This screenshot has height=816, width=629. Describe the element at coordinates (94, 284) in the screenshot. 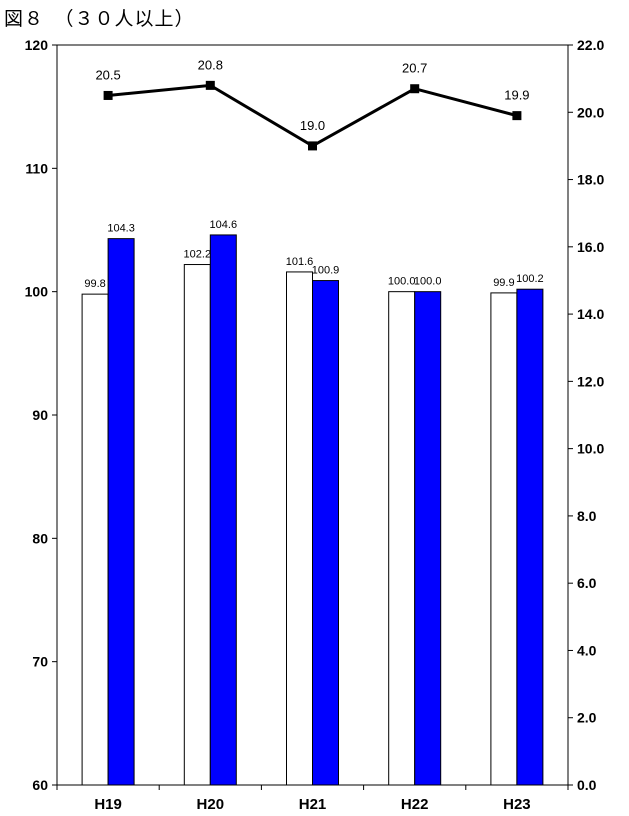

I see `bar-data-label: 99.8` at that location.